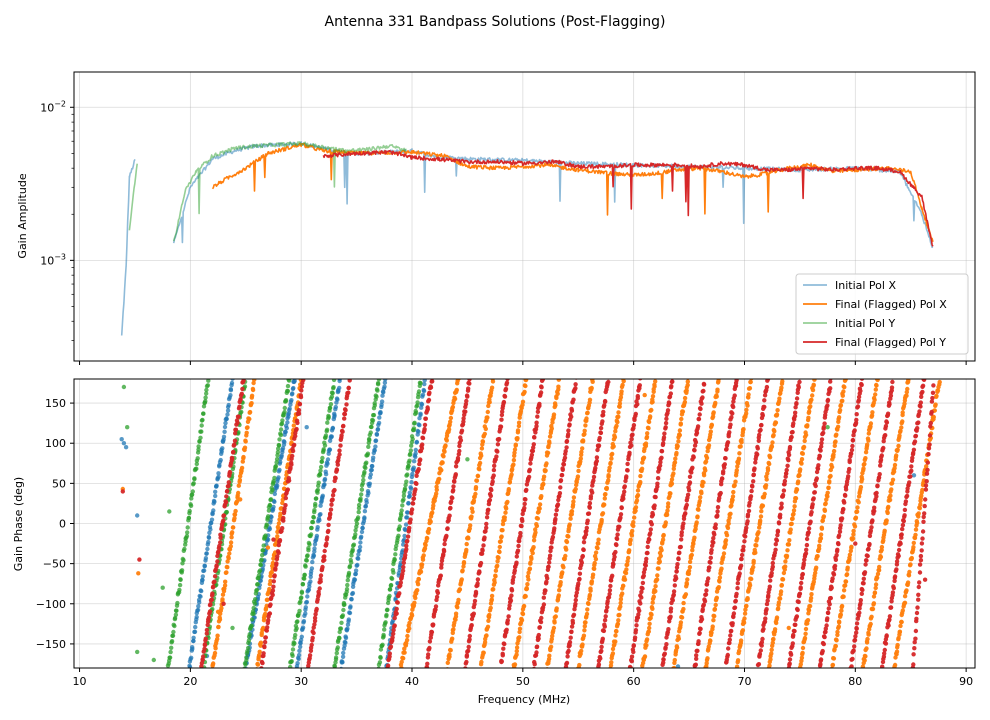  What do you see at coordinates (882, 314) in the screenshot?
I see `legend-box` at bounding box center [882, 314].